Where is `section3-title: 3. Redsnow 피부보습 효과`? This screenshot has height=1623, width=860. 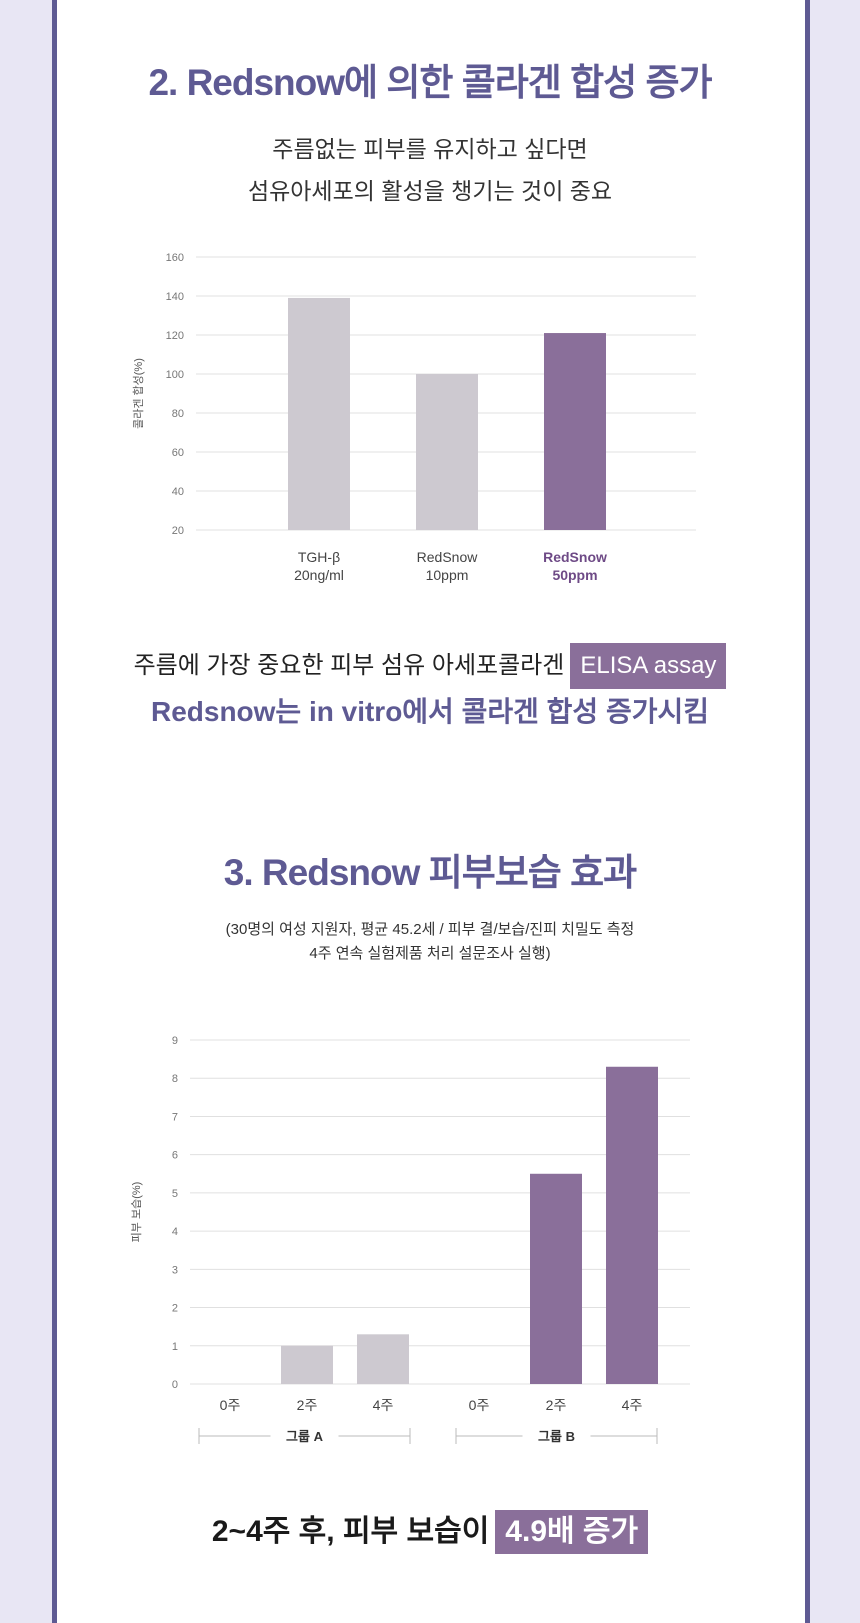 section3-title: 3. Redsnow 피부보습 효과 is located at coordinates (430, 872).